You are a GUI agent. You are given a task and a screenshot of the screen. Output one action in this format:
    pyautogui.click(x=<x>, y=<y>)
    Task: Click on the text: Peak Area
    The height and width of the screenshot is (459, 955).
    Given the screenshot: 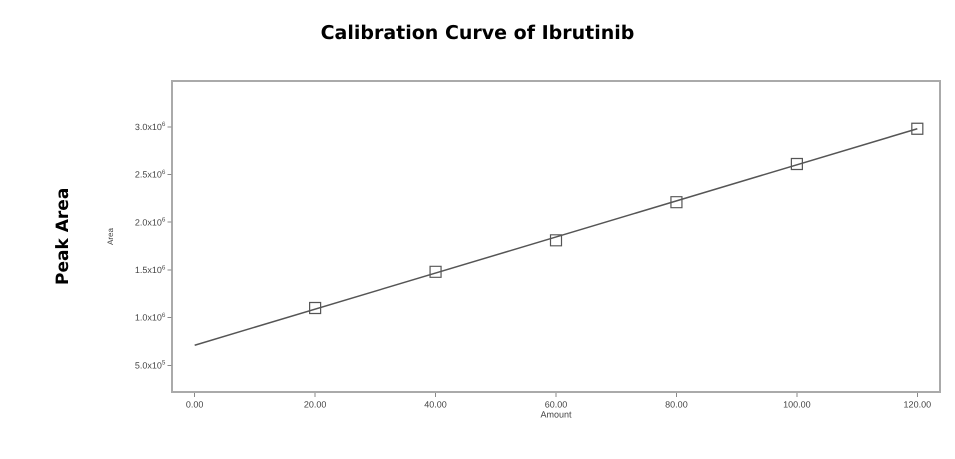 What is the action you would take?
    pyautogui.click(x=62, y=236)
    